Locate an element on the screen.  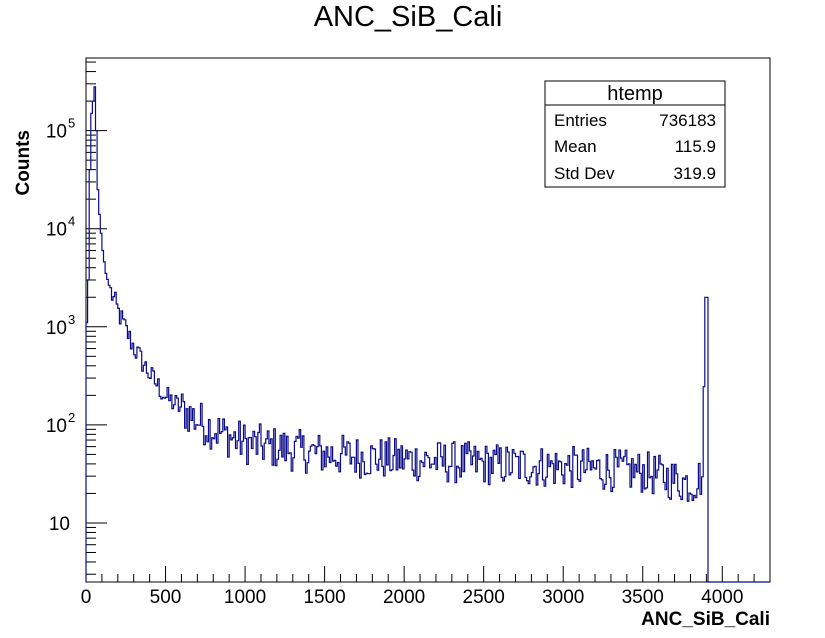
x-tick-label: 2500 is located at coordinates (484, 597).